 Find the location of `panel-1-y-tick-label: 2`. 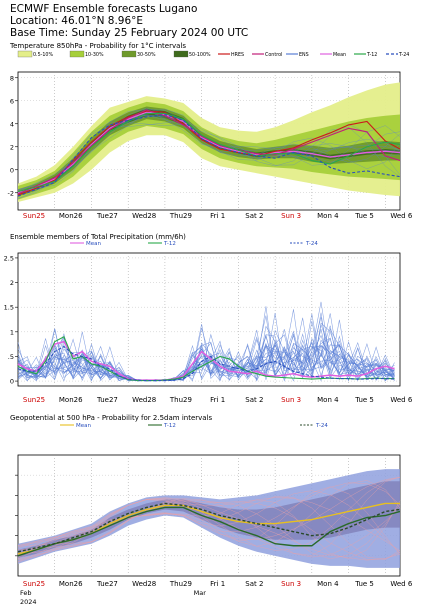

panel-1-y-tick-label: 2 is located at coordinates (12, 283).